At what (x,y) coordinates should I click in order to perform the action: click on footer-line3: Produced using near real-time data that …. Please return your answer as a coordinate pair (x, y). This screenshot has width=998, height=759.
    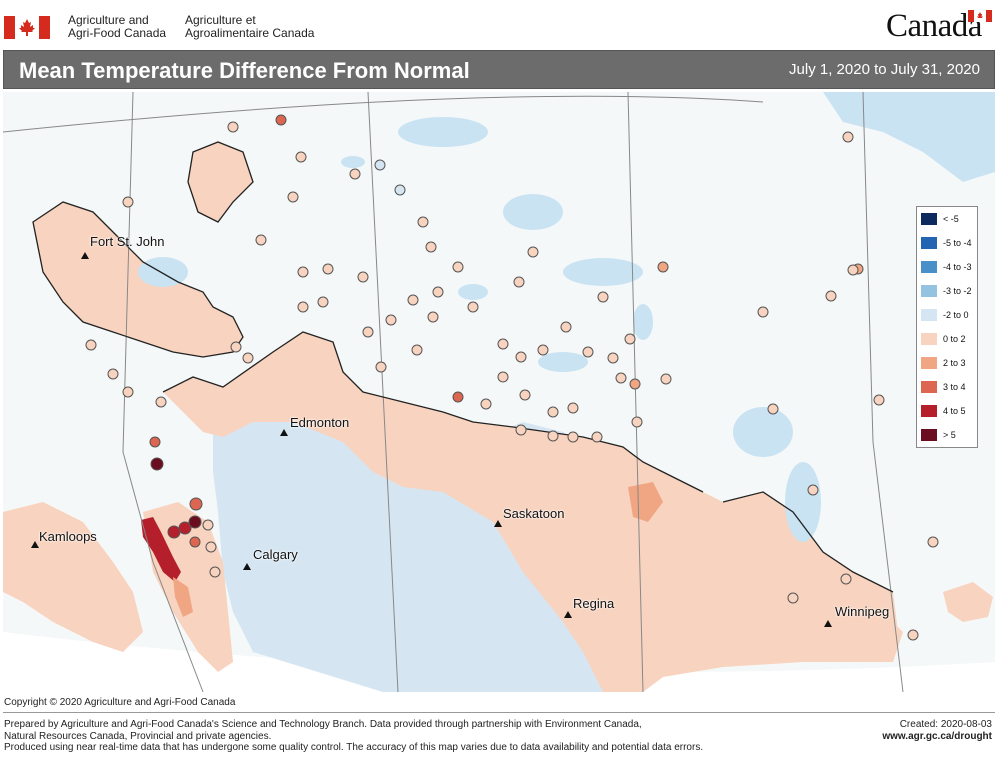
    Looking at the image, I should click on (354, 747).